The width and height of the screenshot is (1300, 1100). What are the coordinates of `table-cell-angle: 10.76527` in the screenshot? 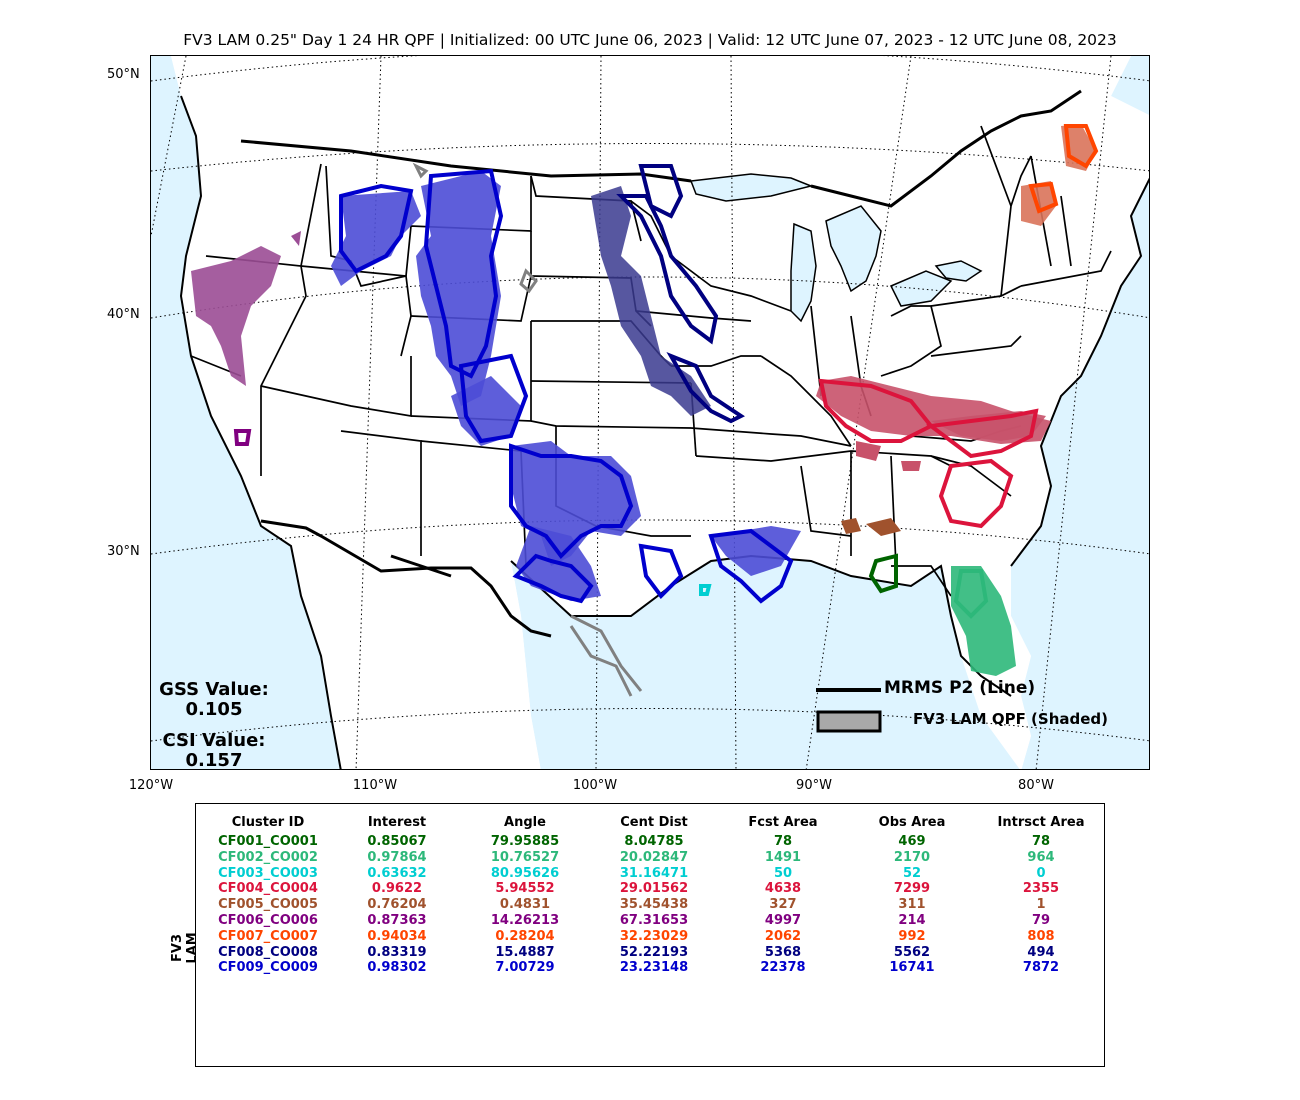 It's located at (525, 857).